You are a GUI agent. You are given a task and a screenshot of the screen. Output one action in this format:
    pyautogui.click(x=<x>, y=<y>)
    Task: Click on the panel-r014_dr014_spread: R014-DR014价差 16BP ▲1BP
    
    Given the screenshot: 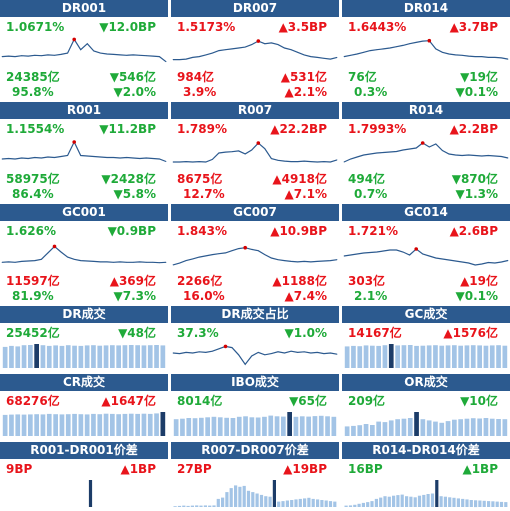 What is the action you would take?
    pyautogui.click(x=426, y=476)
    